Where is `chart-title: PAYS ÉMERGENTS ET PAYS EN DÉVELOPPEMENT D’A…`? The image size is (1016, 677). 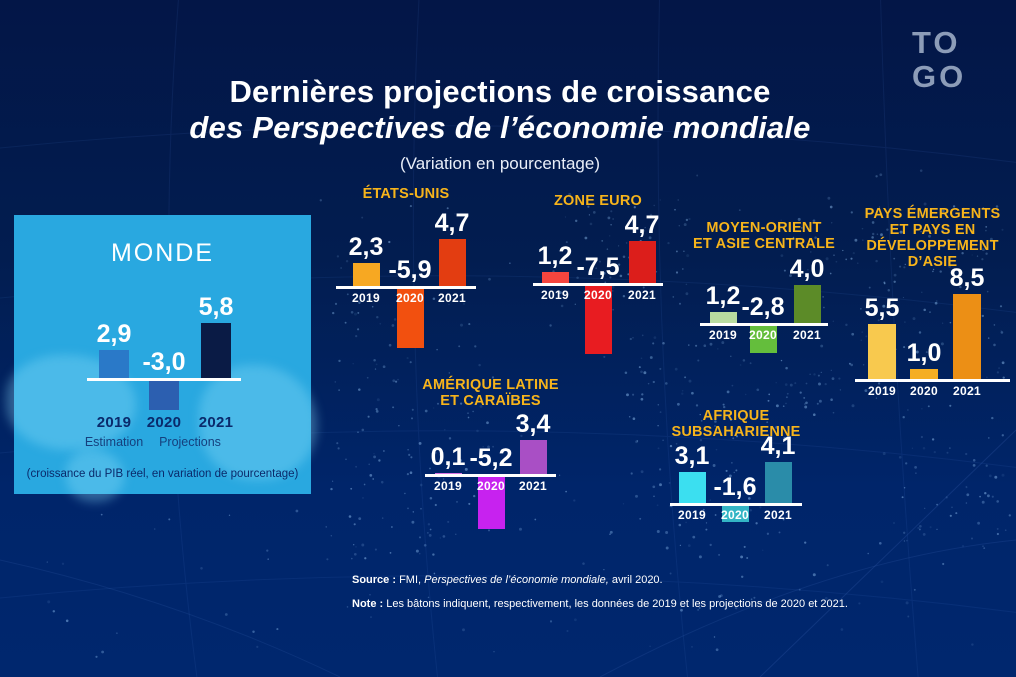
chart-title: PAYS ÉMERGENTS ET PAYS EN DÉVELOPPEMENT D’A… is located at coordinates (933, 238).